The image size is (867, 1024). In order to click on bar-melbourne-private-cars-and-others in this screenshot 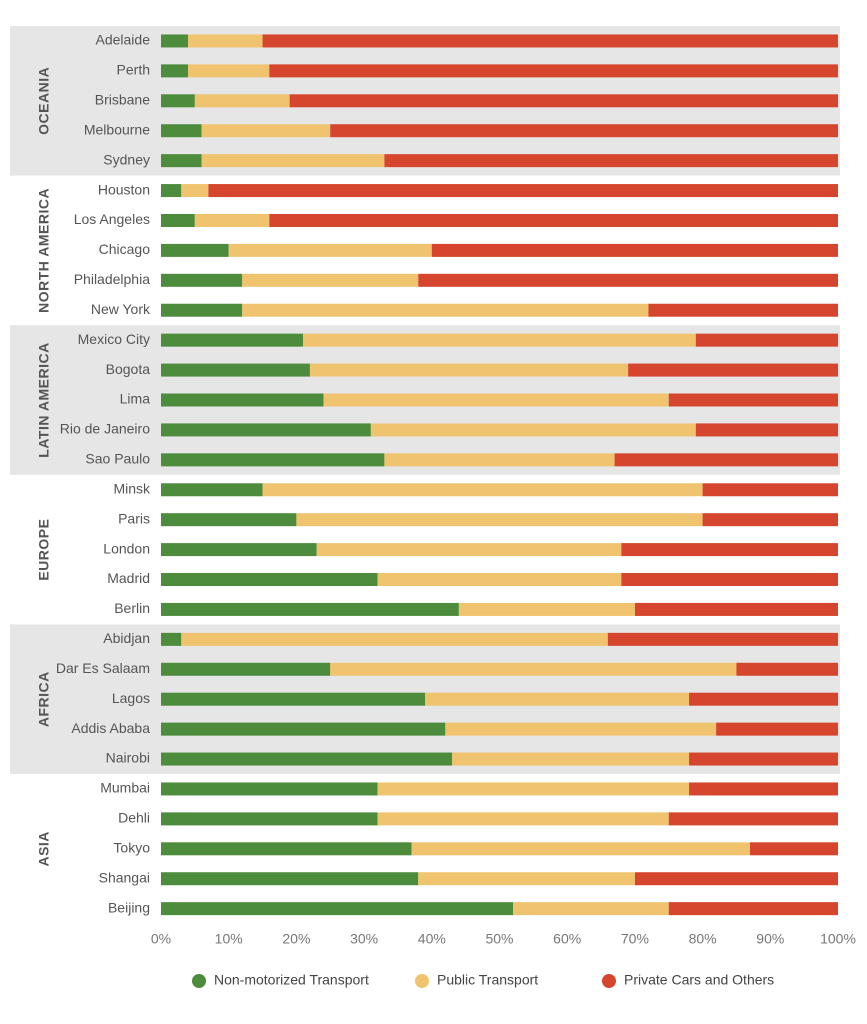, I will do `click(584, 131)`.